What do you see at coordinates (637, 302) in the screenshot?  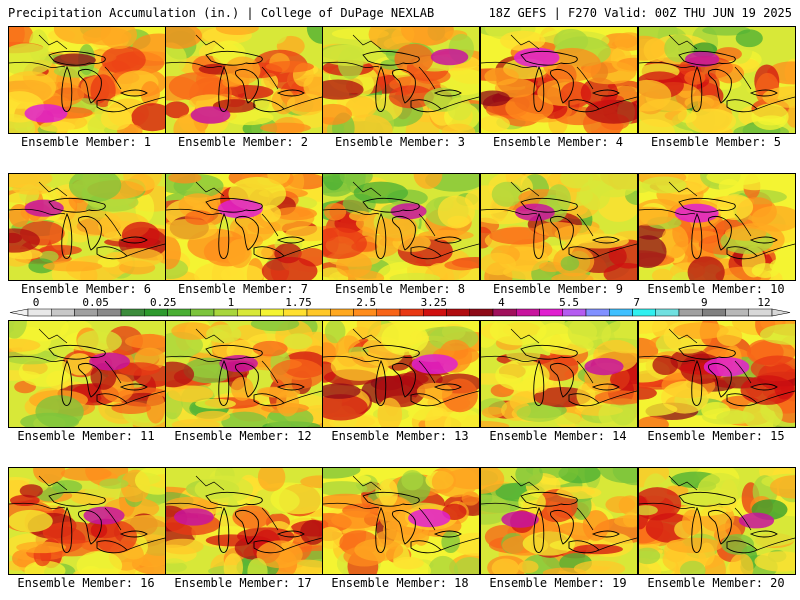 I see `colorbar-tick-label: 7` at bounding box center [637, 302].